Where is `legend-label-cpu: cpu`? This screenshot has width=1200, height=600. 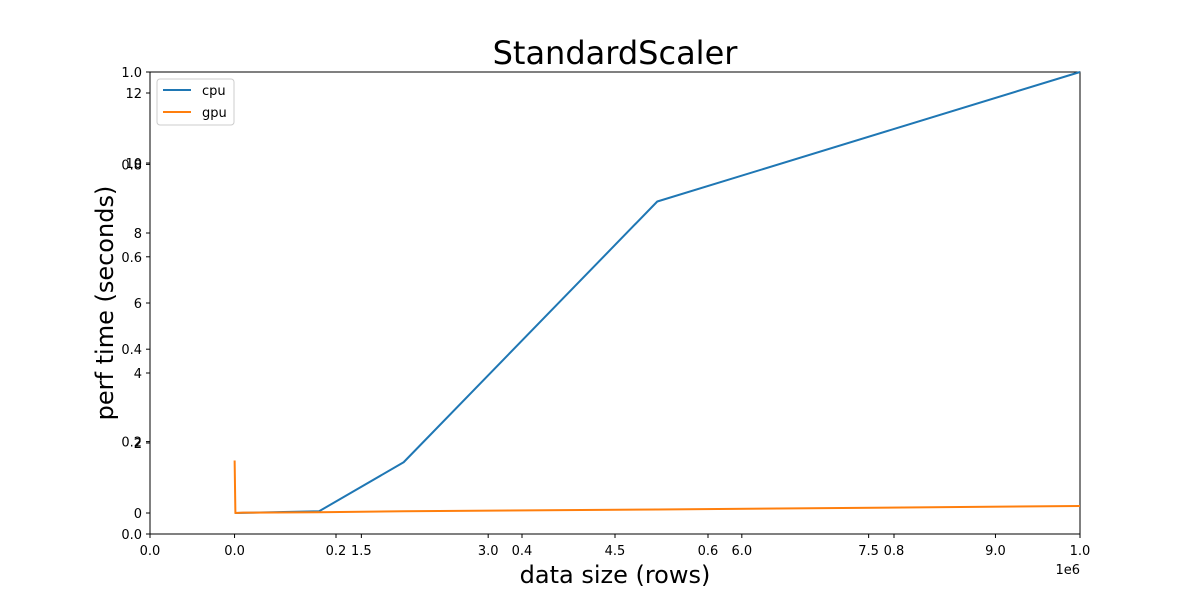 legend-label-cpu: cpu is located at coordinates (214, 91).